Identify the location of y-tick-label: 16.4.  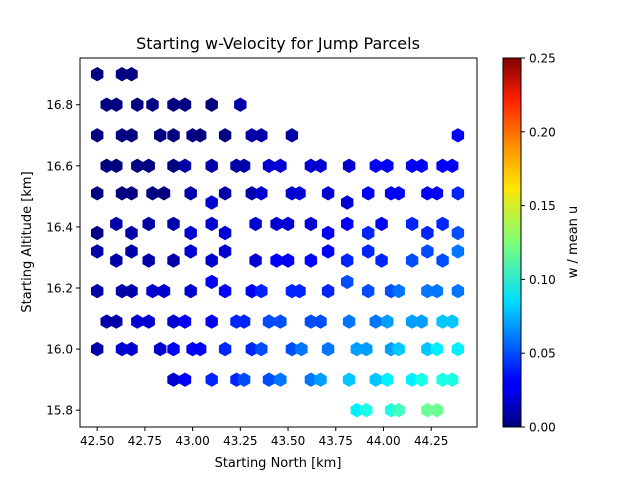
(59, 227).